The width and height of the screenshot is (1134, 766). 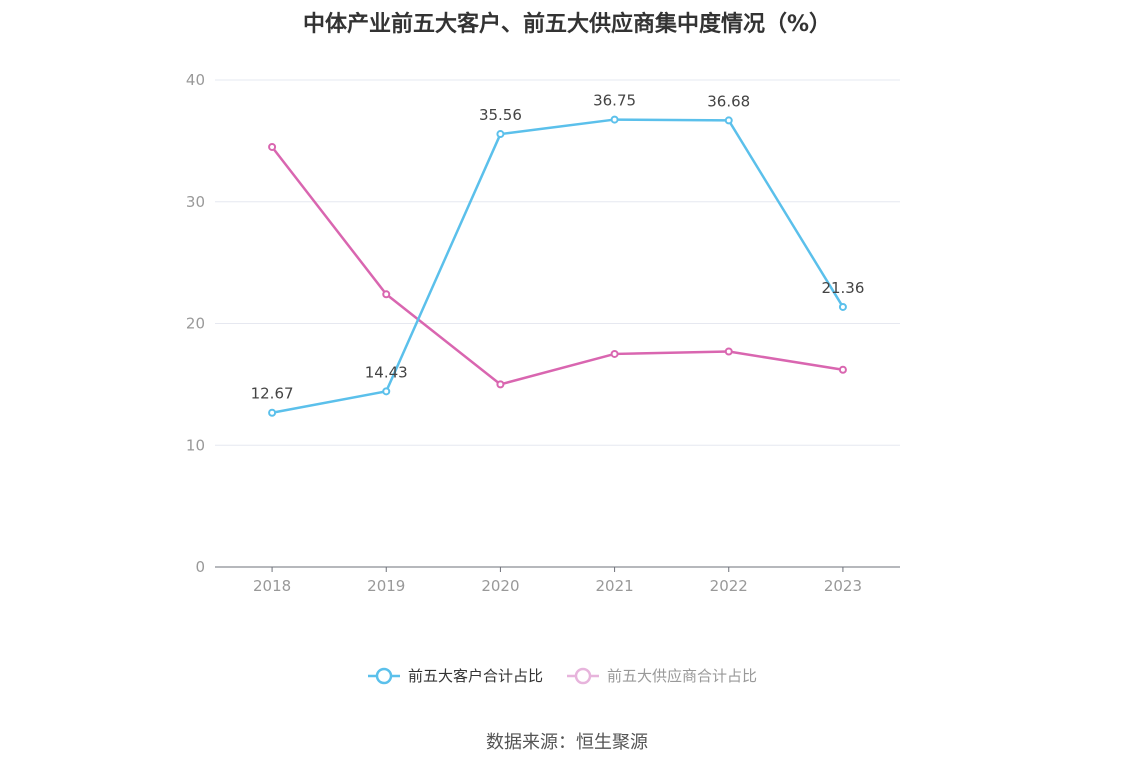 I want to click on chart-title: 中体产业前五大客户、前五大供应商集中度情况（%）, so click(x=567, y=24).